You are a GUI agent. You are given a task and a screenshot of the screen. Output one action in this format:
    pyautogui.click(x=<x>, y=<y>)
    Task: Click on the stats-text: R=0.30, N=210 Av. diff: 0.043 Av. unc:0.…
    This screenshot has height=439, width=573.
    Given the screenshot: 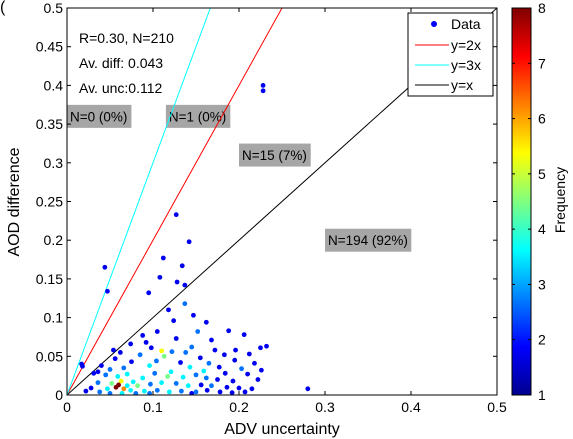 What is the action you would take?
    pyautogui.click(x=126, y=63)
    